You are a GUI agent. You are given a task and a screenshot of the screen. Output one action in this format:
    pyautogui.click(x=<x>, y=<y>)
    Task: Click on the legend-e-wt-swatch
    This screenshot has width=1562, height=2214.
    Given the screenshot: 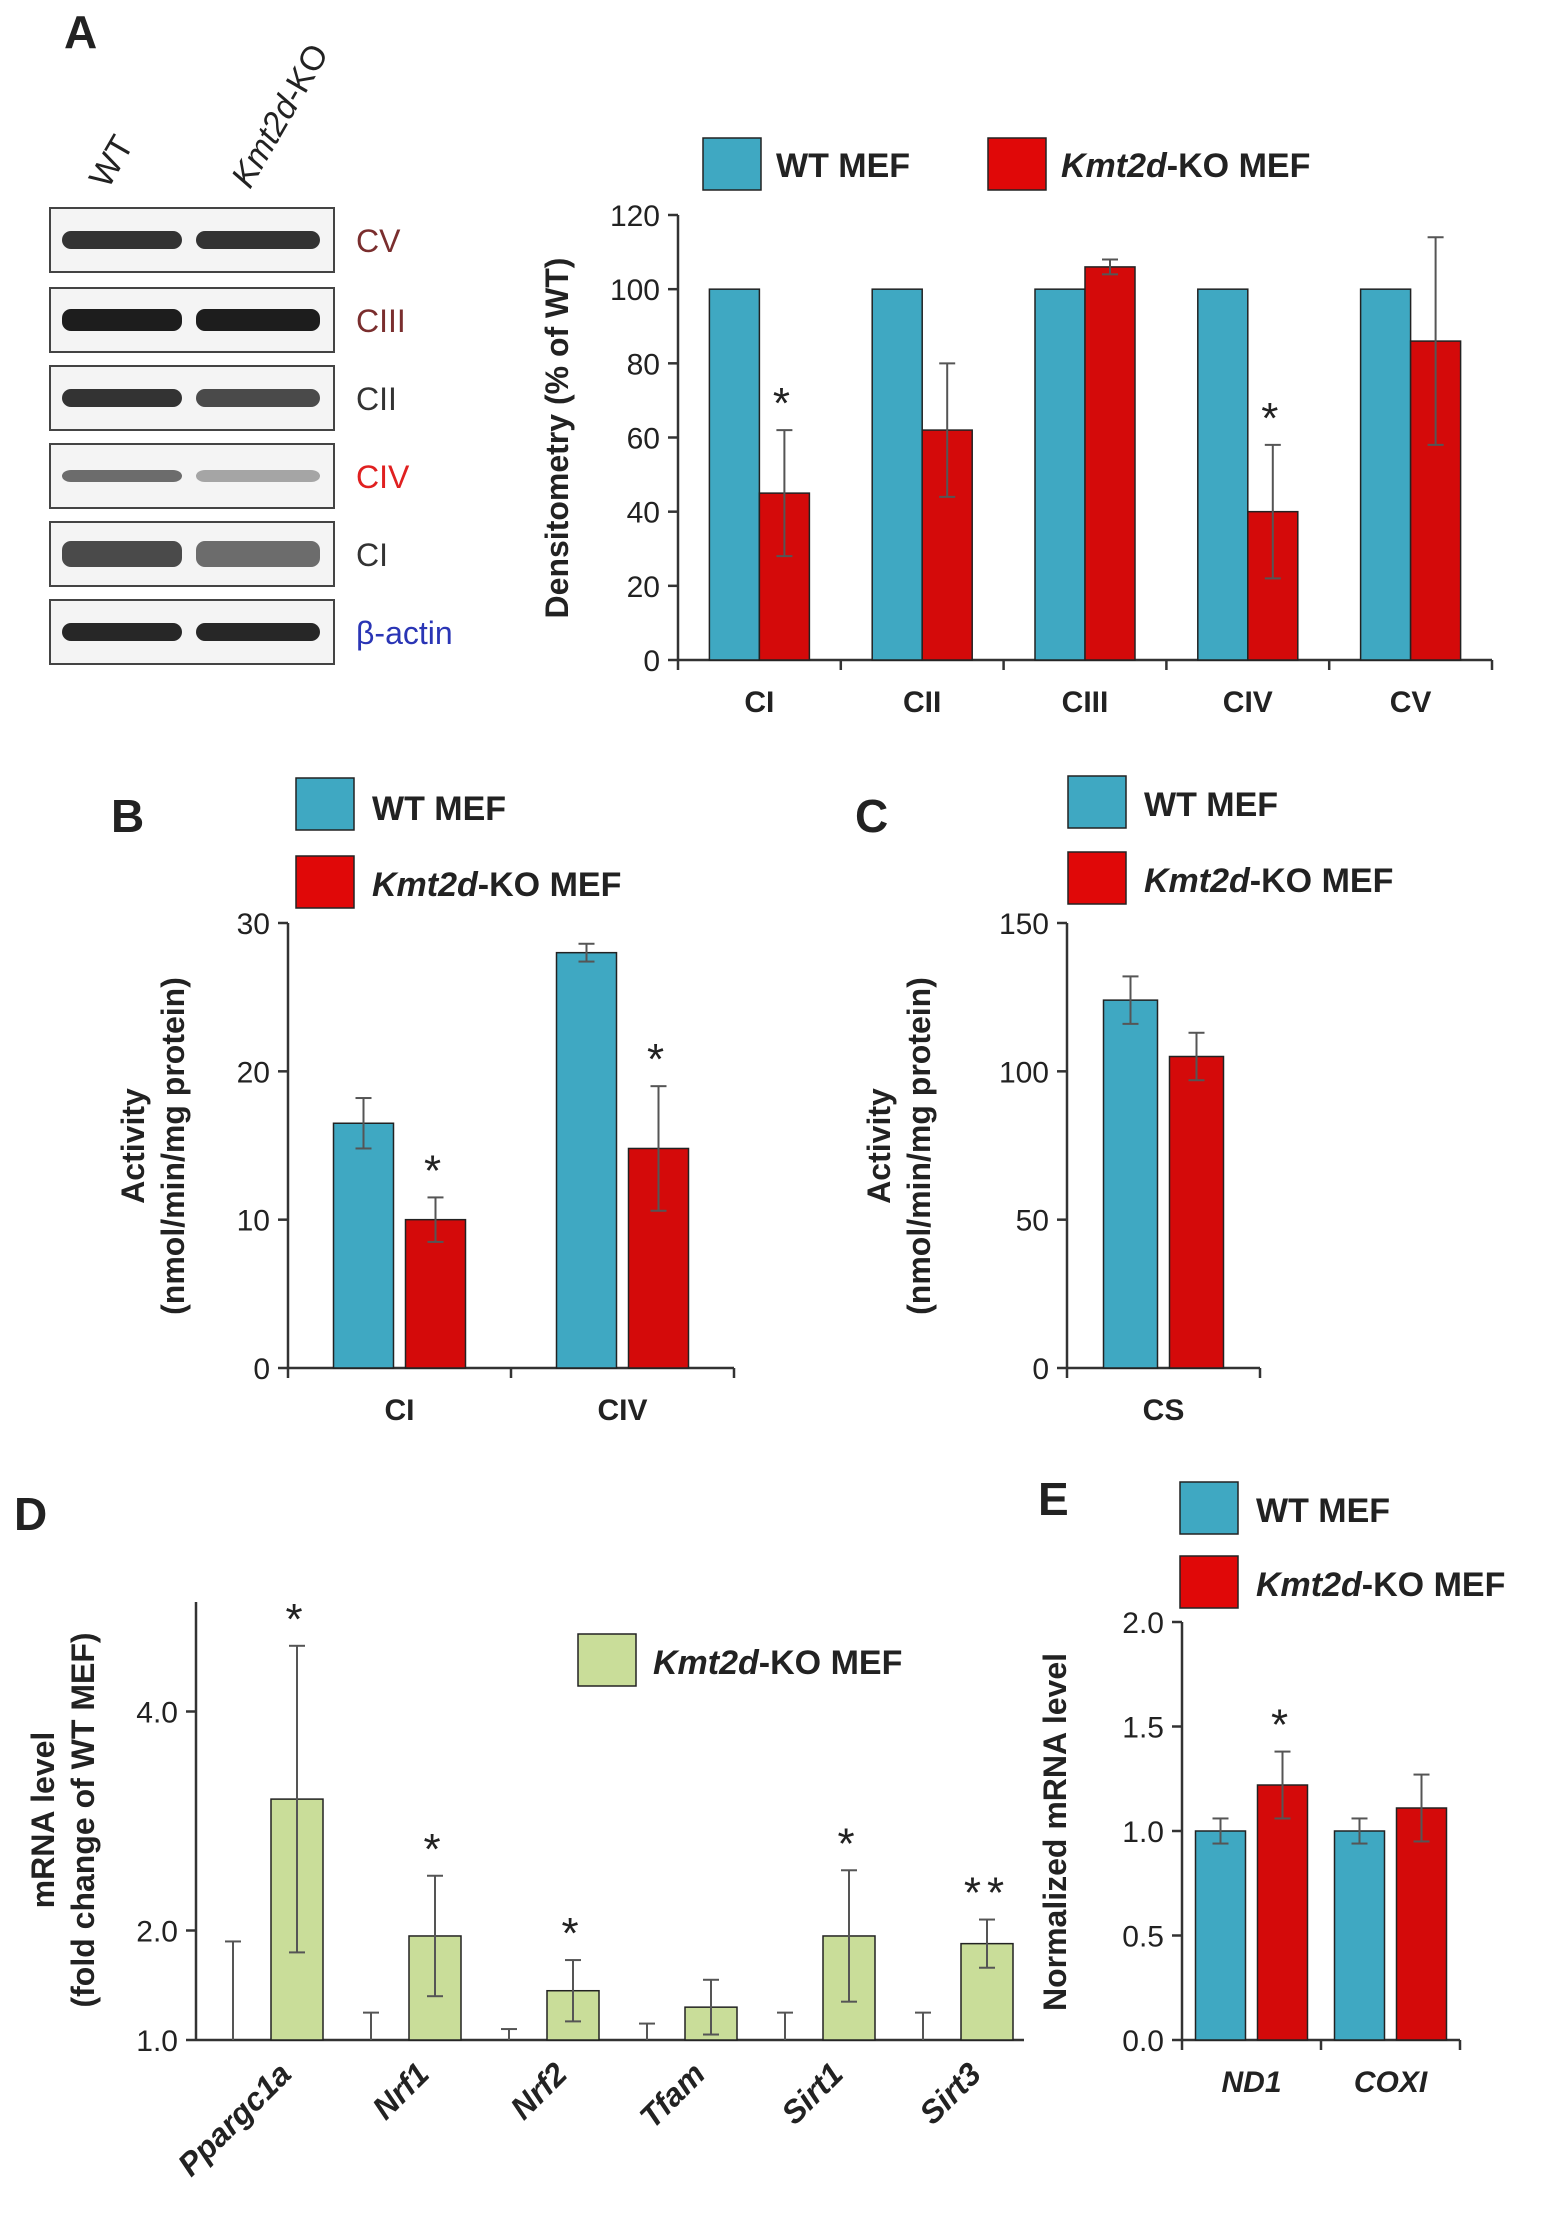 What is the action you would take?
    pyautogui.click(x=1209, y=1508)
    